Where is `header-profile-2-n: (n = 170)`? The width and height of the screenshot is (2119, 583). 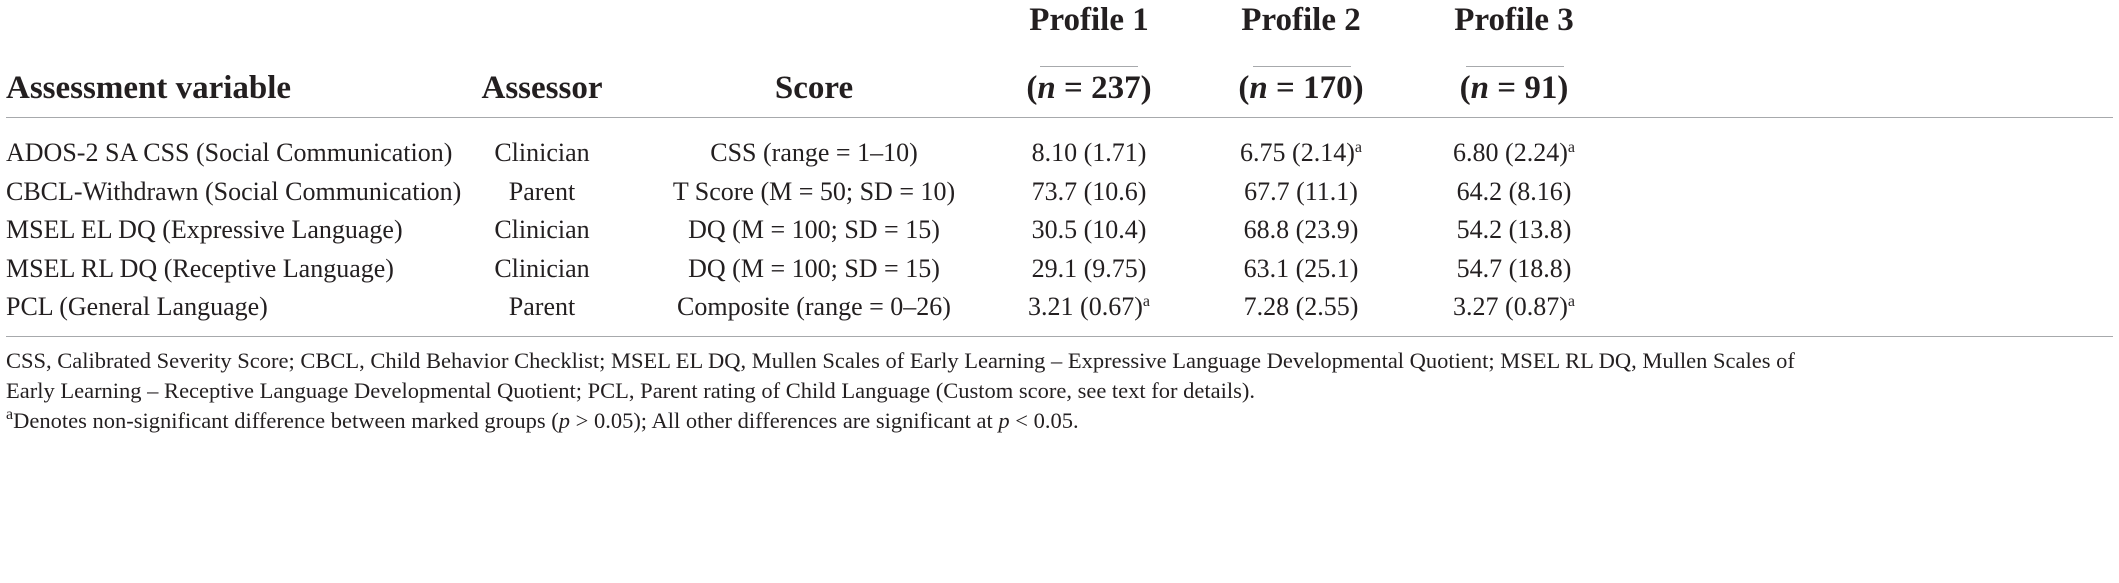 header-profile-2-n: (n = 170) is located at coordinates (1301, 88).